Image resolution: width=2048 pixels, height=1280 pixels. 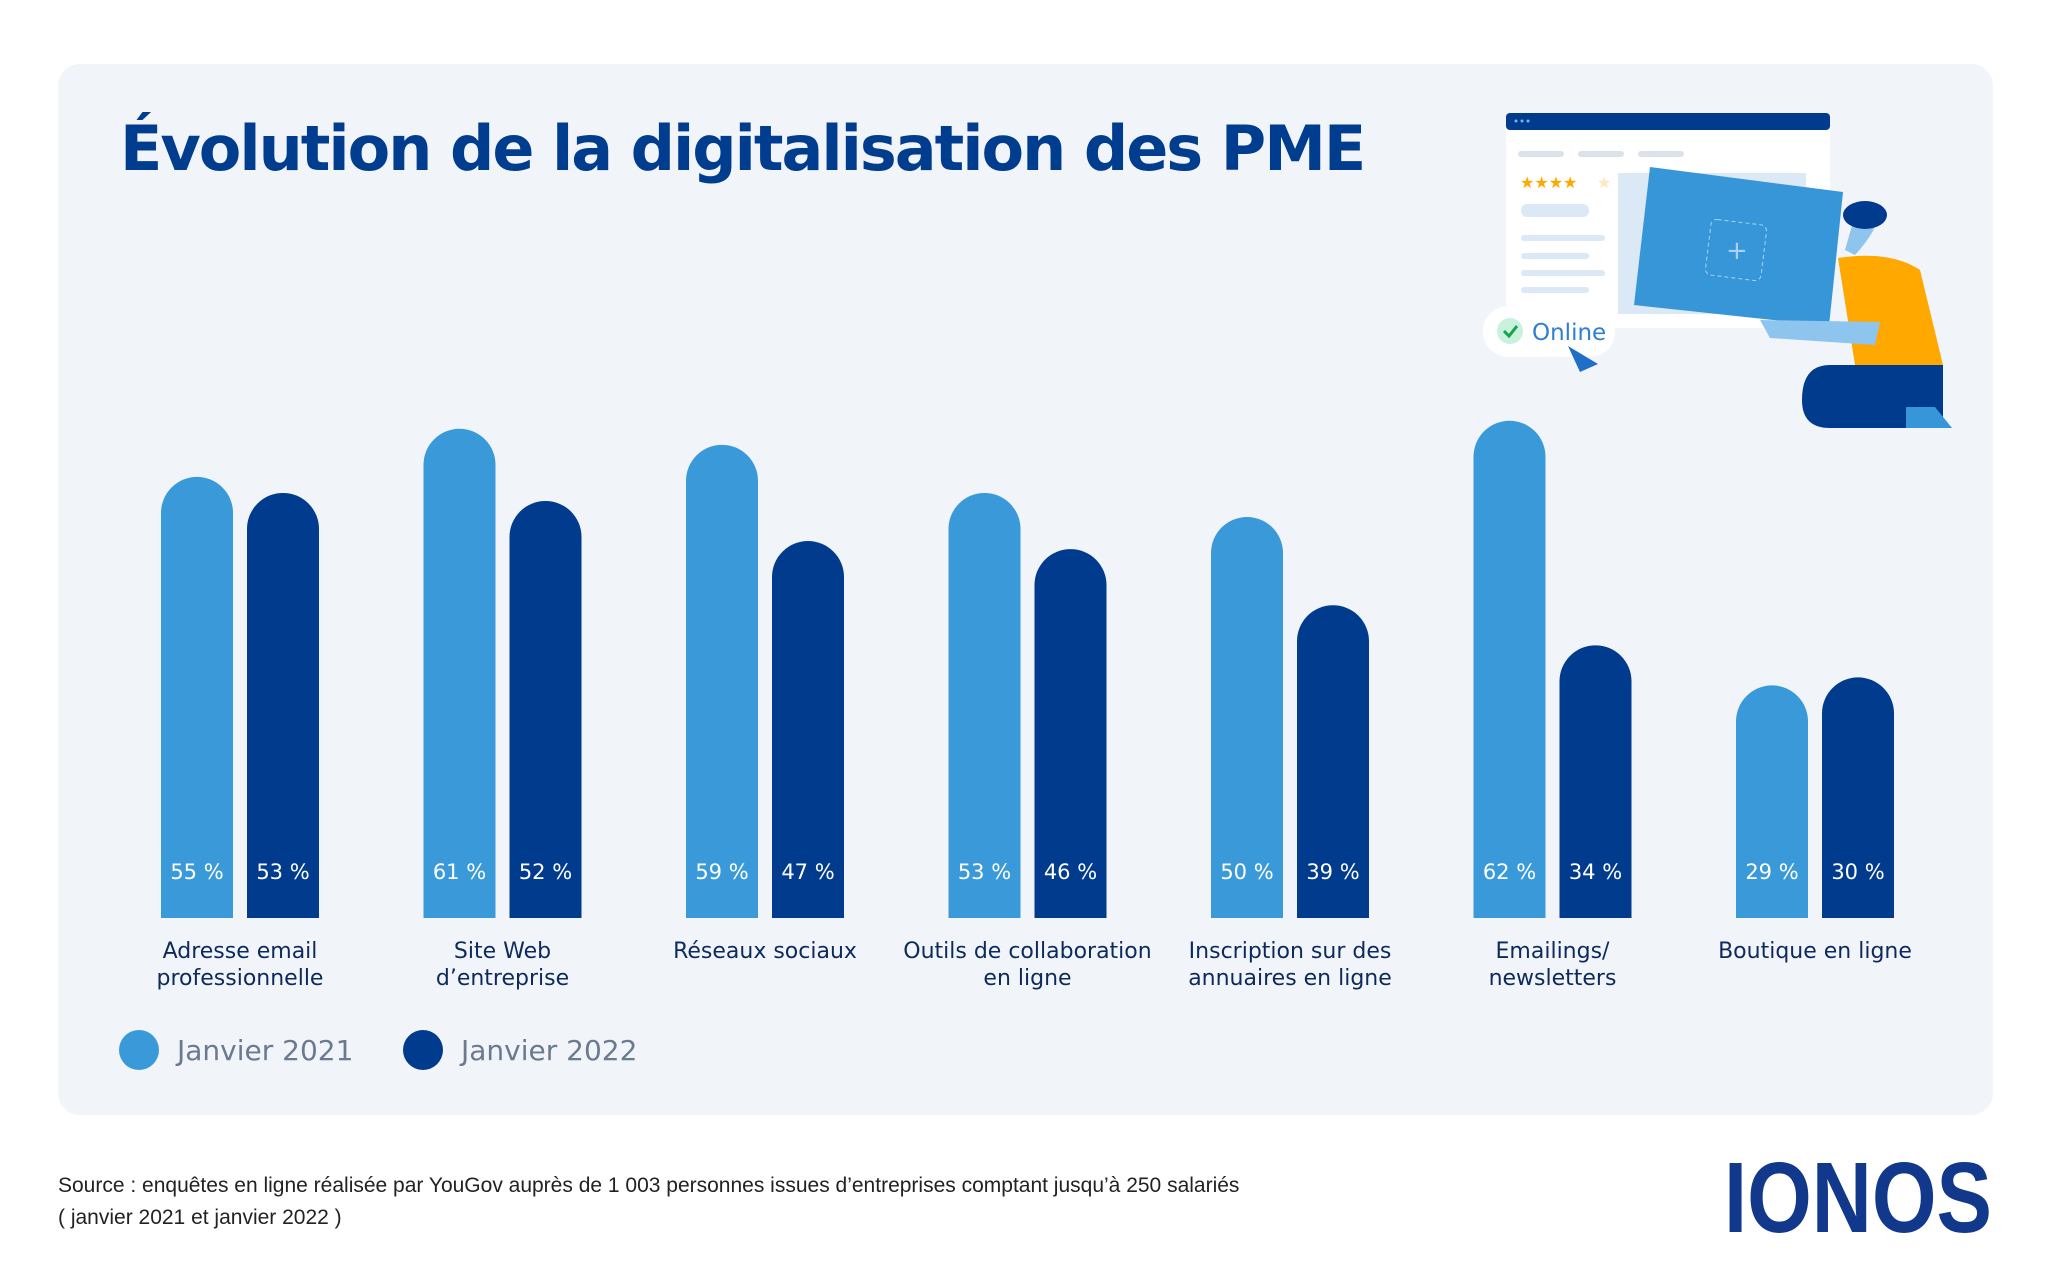 I want to click on bar-value-label: 46 %, so click(x=1070, y=872).